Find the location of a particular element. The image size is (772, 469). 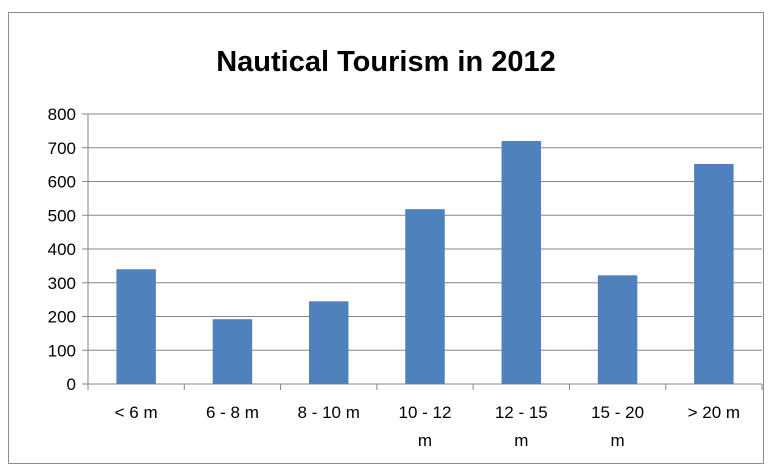

x-tick-label: > 20 m is located at coordinates (714, 412).